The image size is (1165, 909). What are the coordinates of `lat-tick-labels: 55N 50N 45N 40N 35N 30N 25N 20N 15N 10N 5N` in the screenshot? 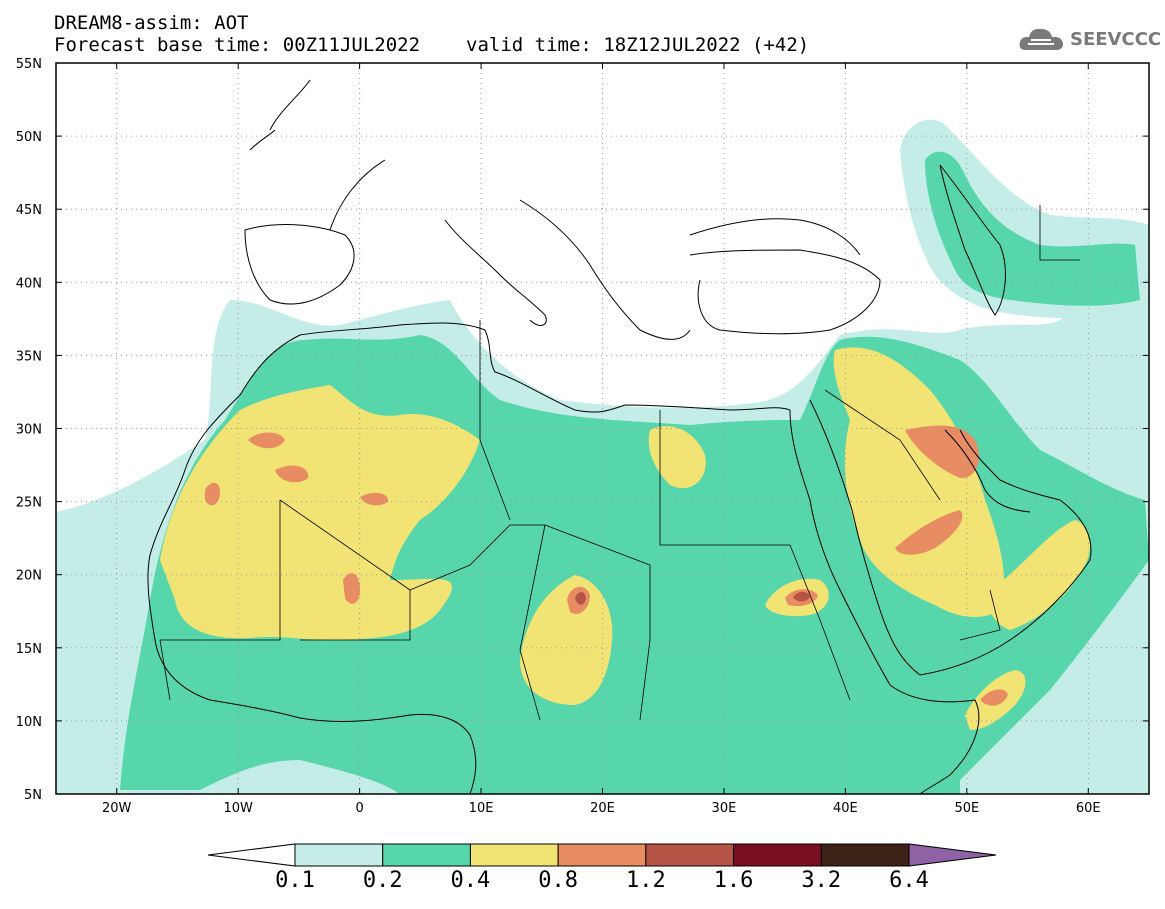 It's located at (29, 430).